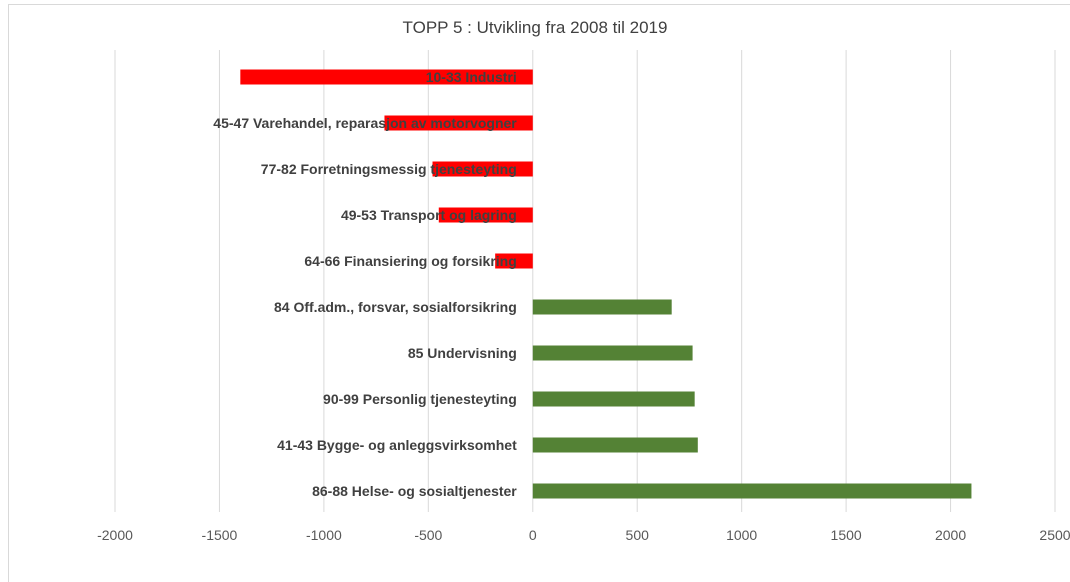 Image resolution: width=1070 pixels, height=582 pixels. I want to click on category-label: 77-82 Forretningsmessig tjenesteyting, so click(389, 169).